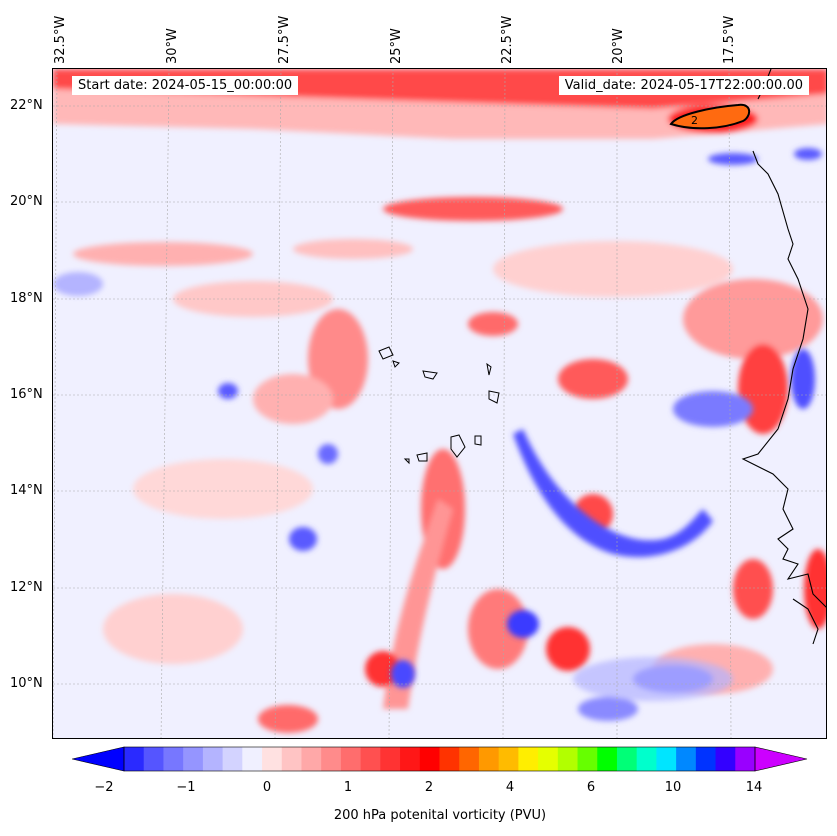 The height and width of the screenshot is (836, 837). Describe the element at coordinates (60, 39) in the screenshot. I see `lon-label: 32.5°W` at that location.